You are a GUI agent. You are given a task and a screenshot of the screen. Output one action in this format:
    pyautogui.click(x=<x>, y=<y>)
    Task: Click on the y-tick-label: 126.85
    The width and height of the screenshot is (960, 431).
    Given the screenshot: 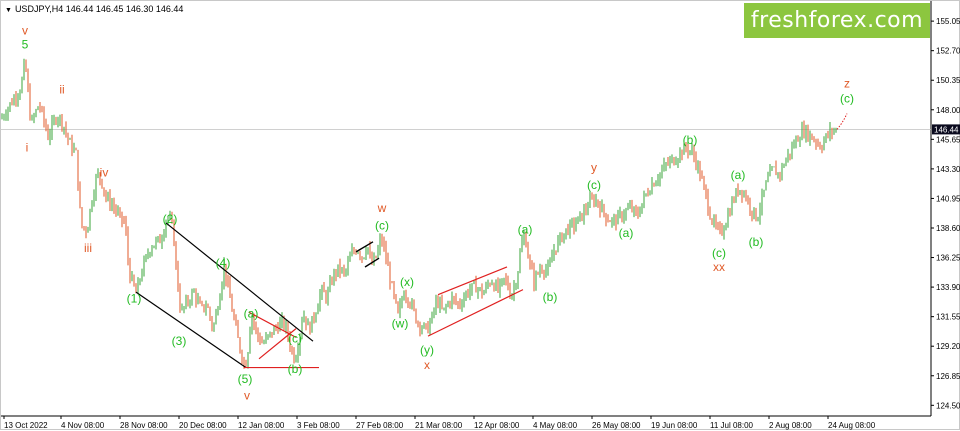 What is the action you would take?
    pyautogui.click(x=948, y=376)
    